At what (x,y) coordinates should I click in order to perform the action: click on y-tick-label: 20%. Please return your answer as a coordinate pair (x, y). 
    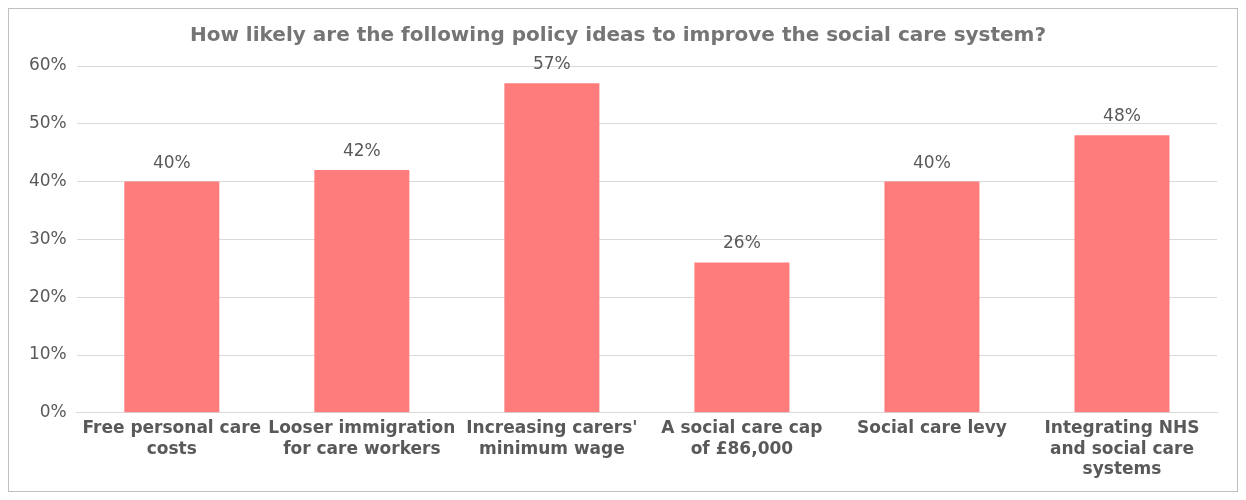
    Looking at the image, I should click on (47, 295).